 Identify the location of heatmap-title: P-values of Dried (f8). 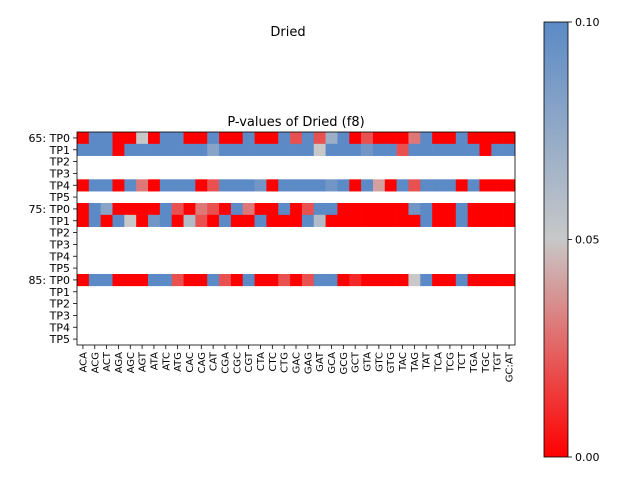
(295, 122).